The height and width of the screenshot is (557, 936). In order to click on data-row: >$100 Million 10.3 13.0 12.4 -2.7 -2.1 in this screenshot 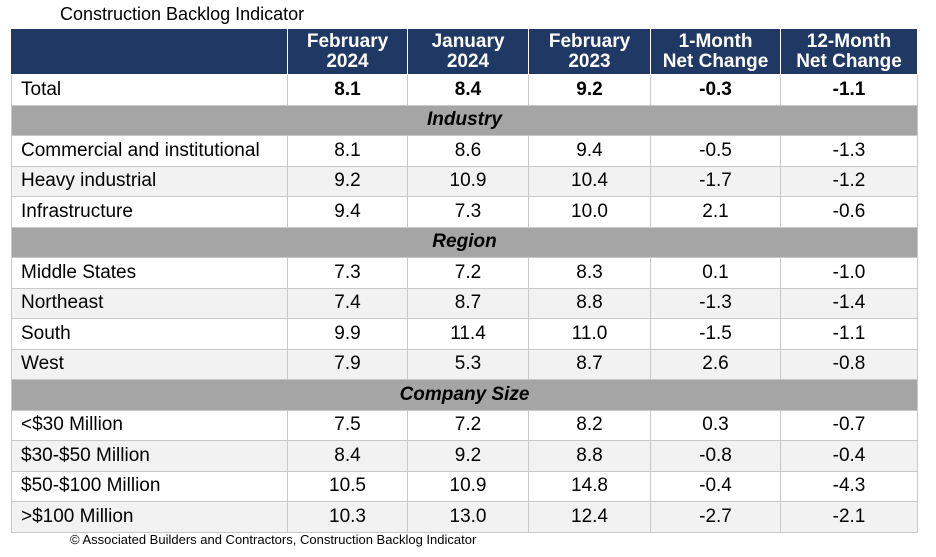, I will do `click(464, 517)`.